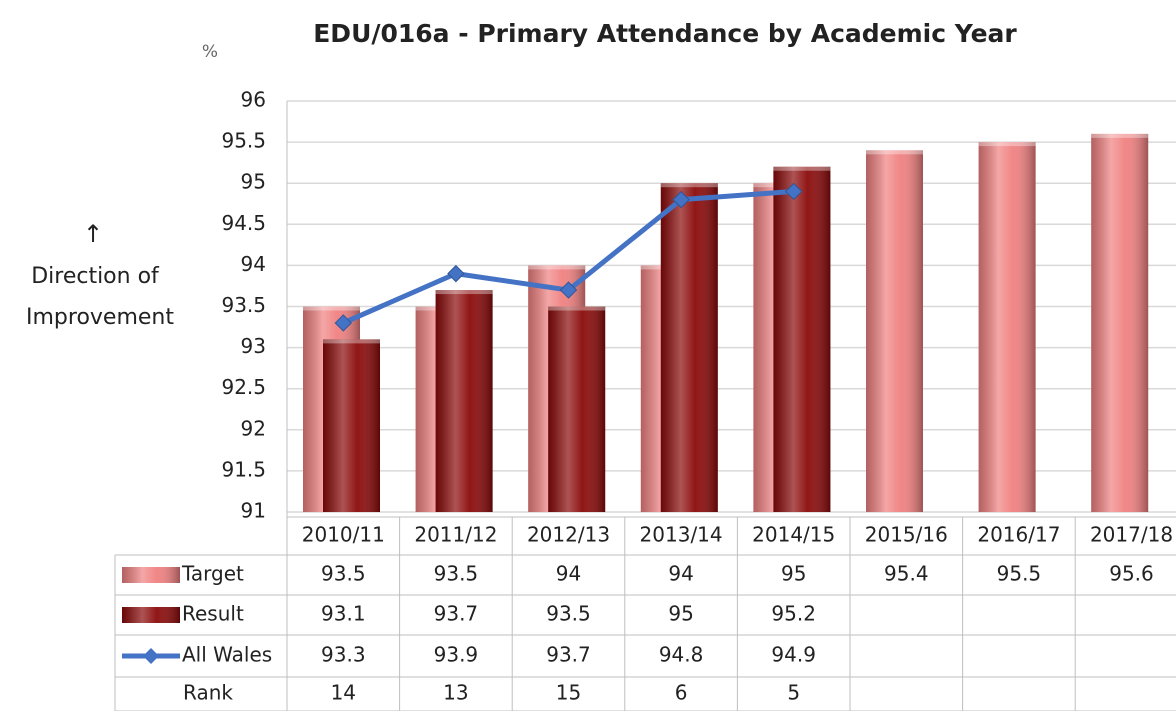  What do you see at coordinates (343, 614) in the screenshot?
I see `table-cell: 93.1` at bounding box center [343, 614].